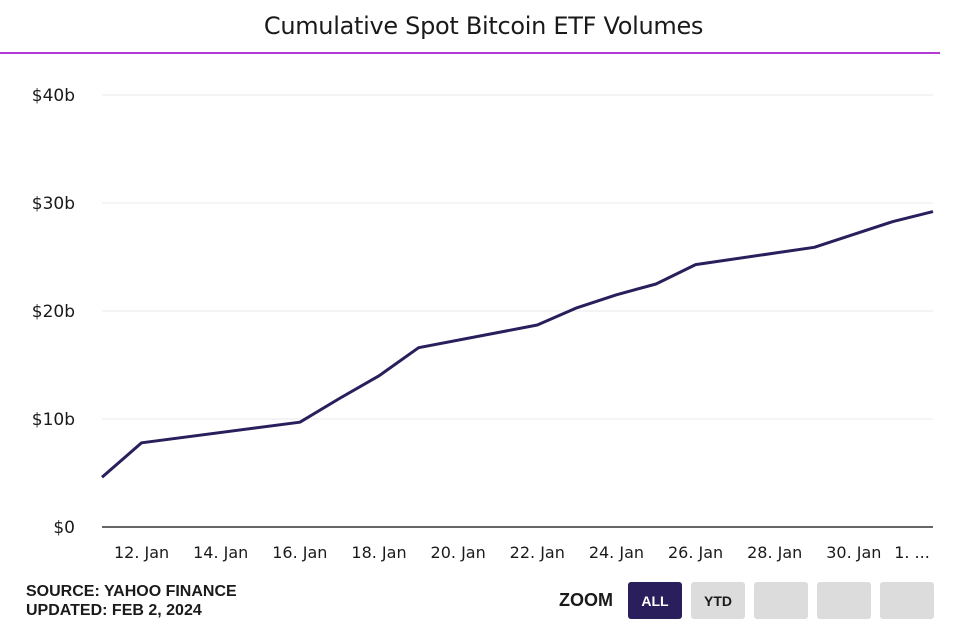 This screenshot has width=977, height=627. What do you see at coordinates (616, 552) in the screenshot?
I see `x-tick-label: 24. Jan` at bounding box center [616, 552].